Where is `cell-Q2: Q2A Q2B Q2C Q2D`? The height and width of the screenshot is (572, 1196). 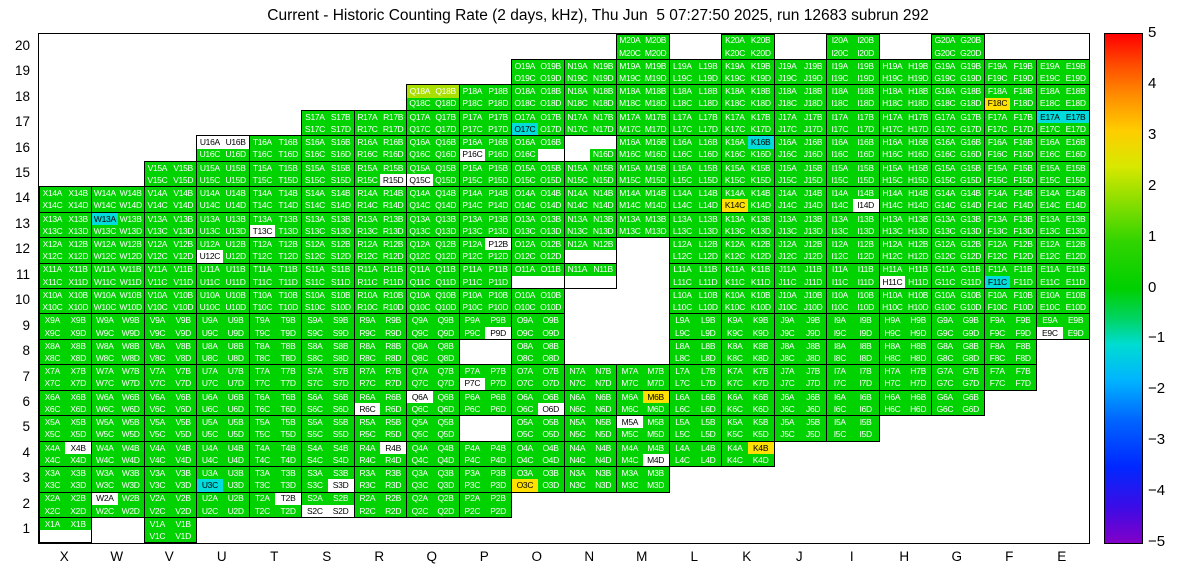 cell-Q2: Q2A Q2B Q2C Q2D is located at coordinates (433, 505).